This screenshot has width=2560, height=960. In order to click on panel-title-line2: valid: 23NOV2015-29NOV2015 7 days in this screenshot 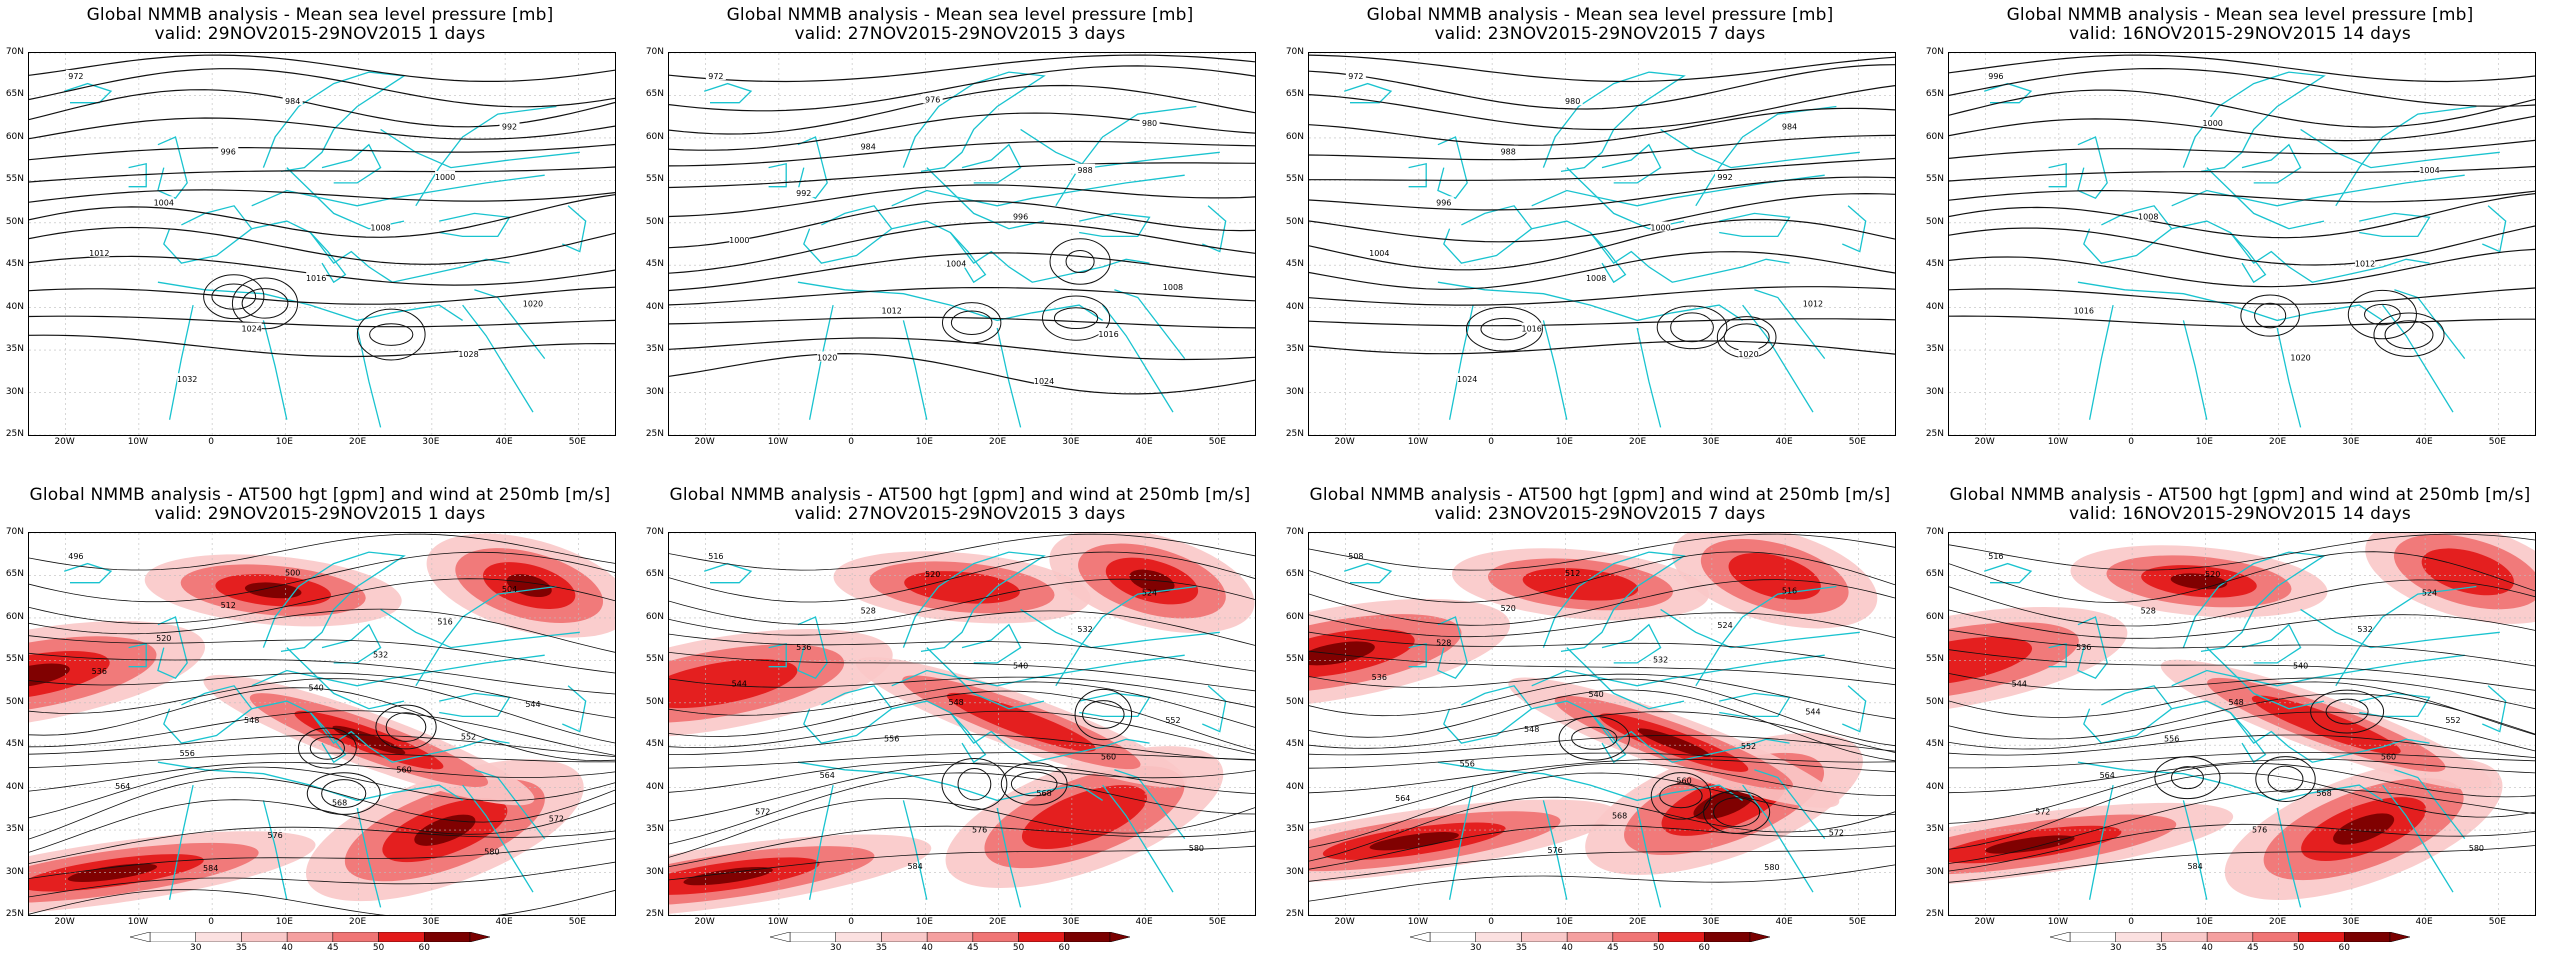, I will do `click(1600, 514)`.